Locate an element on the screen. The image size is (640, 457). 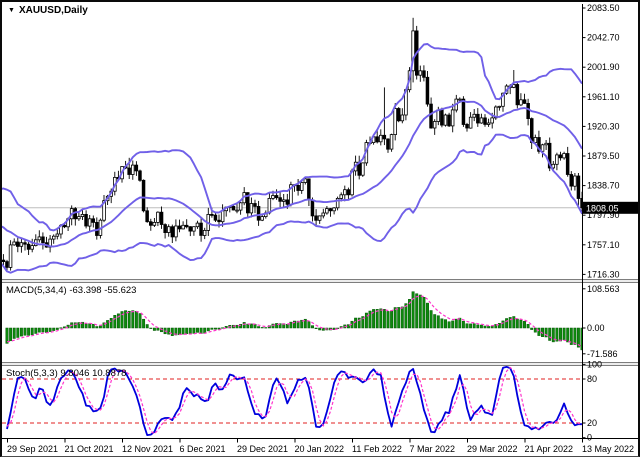
chart-header: ▼ XAUUSD,Daily is located at coordinates (48, 10).